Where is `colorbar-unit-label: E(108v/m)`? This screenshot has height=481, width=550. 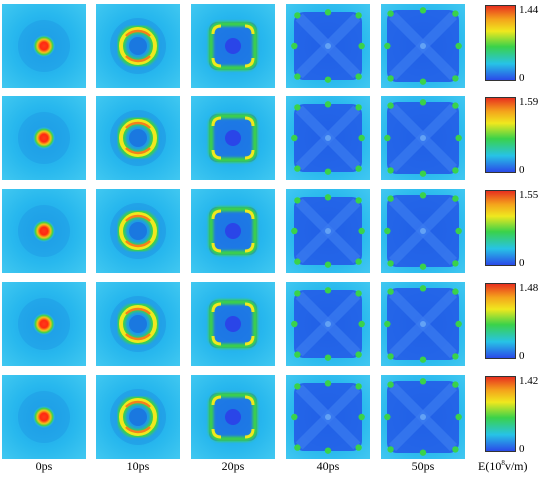 colorbar-unit-label: E(108v/m) is located at coordinates (503, 466).